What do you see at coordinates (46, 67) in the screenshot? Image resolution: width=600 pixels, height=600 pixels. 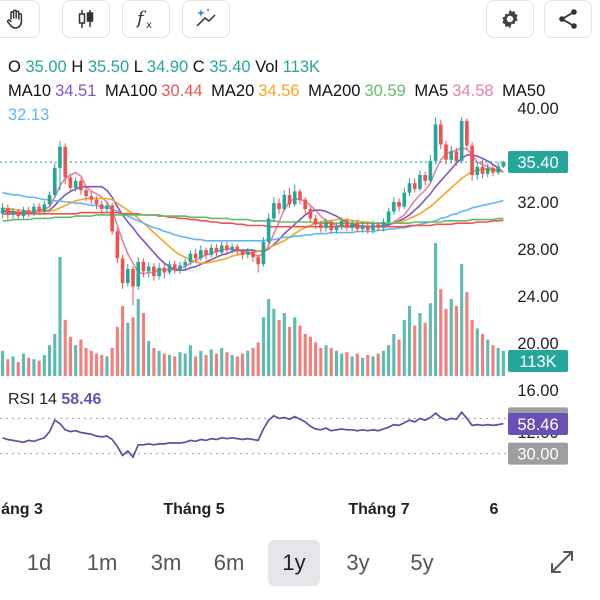 I see `open-value: 35.00` at bounding box center [46, 67].